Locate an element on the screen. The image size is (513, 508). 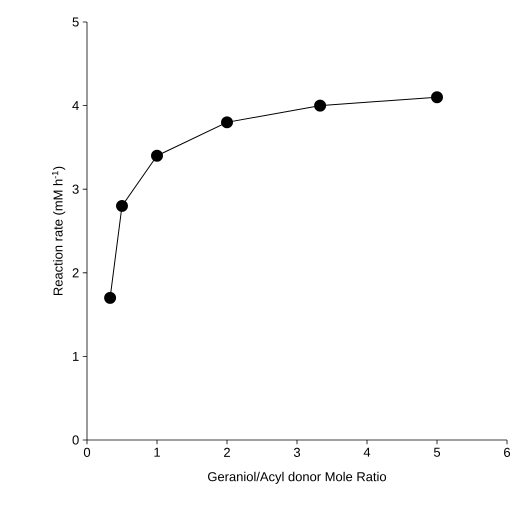
x-tick-label: 5 is located at coordinates (437, 452).